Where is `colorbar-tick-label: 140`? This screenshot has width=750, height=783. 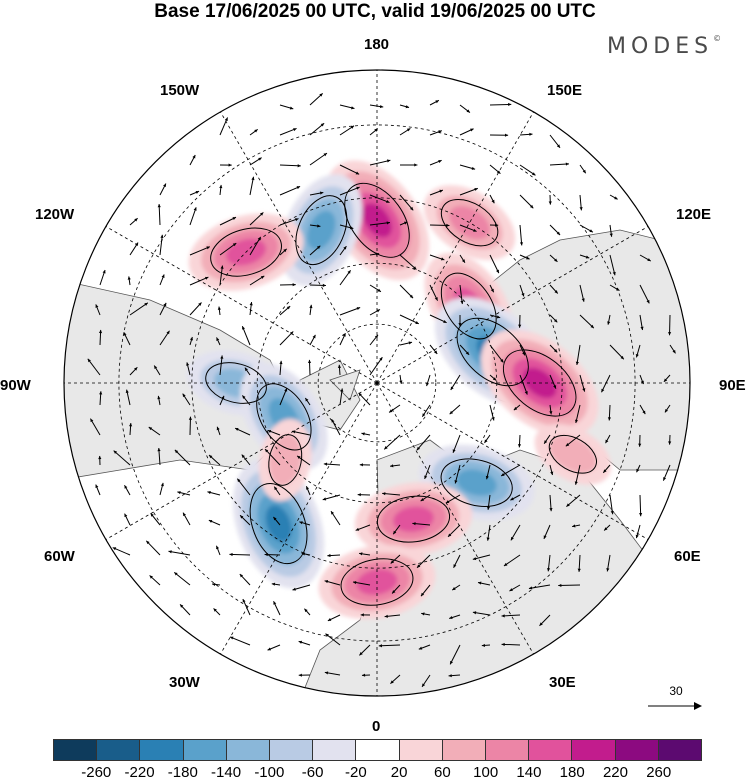
colorbar-tick-label: 140 is located at coordinates (529, 772).